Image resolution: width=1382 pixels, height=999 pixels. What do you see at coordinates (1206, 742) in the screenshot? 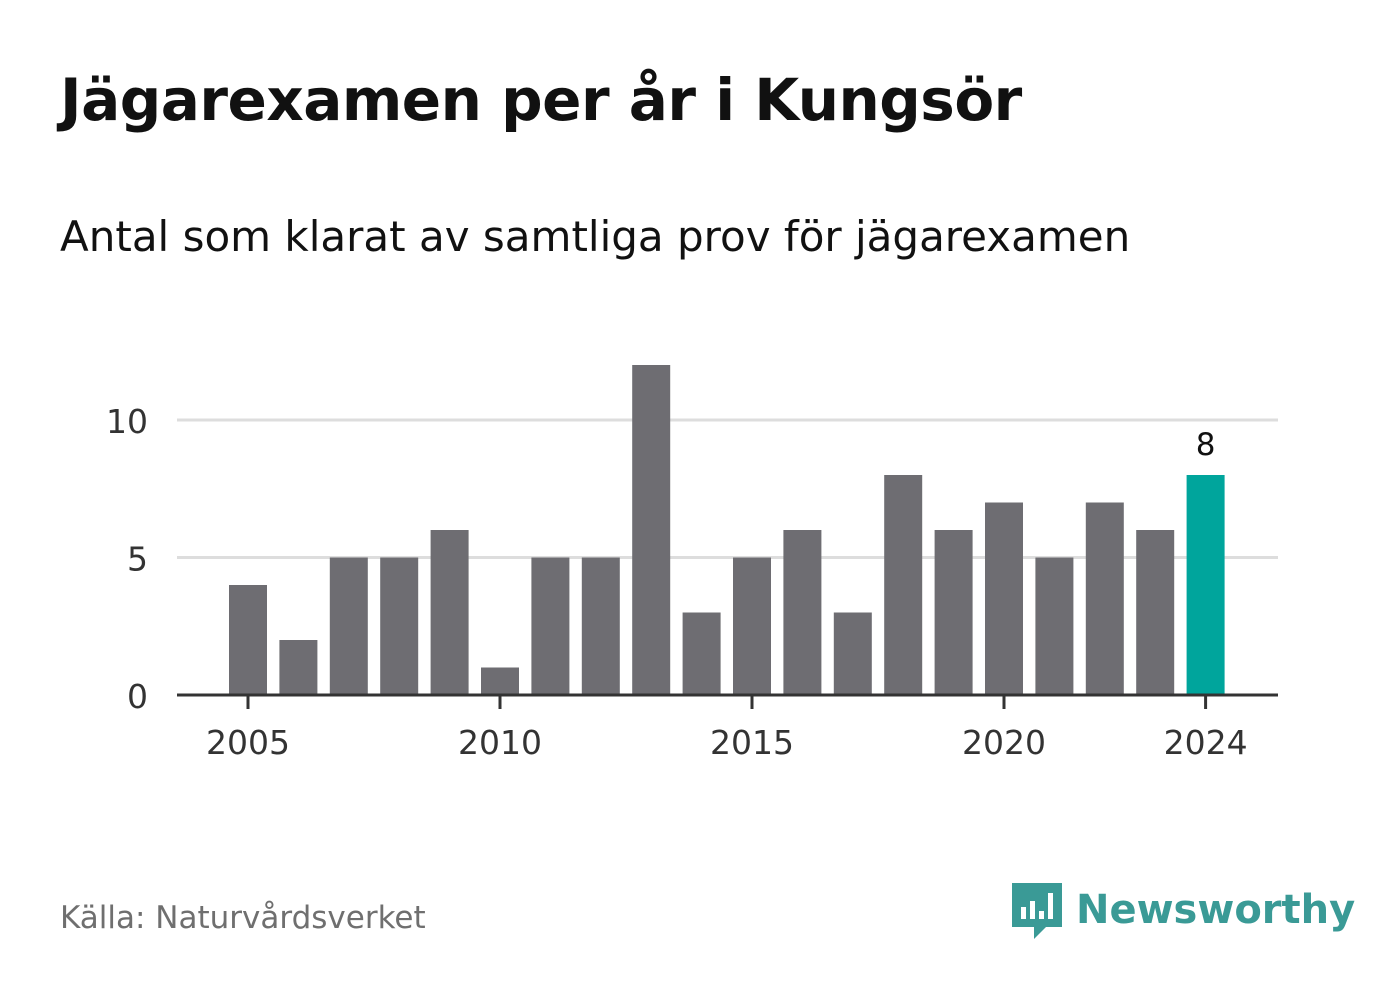
I see `x-tick-label: 2024` at bounding box center [1206, 742].